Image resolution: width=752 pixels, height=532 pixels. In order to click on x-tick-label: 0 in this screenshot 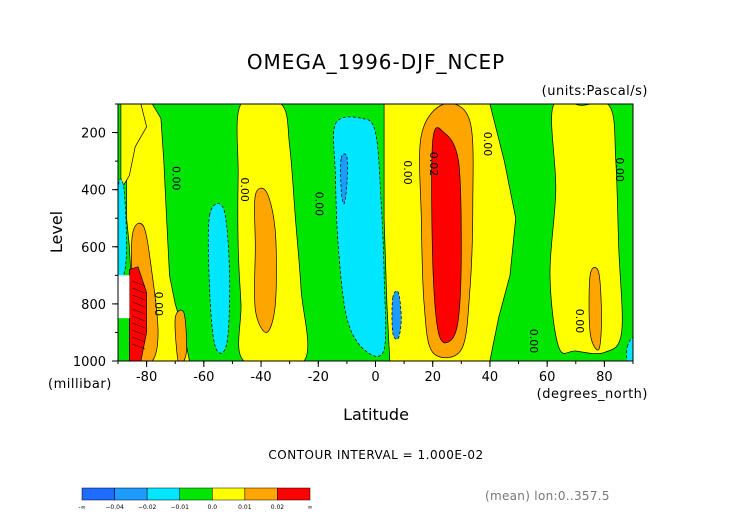, I will do `click(375, 377)`.